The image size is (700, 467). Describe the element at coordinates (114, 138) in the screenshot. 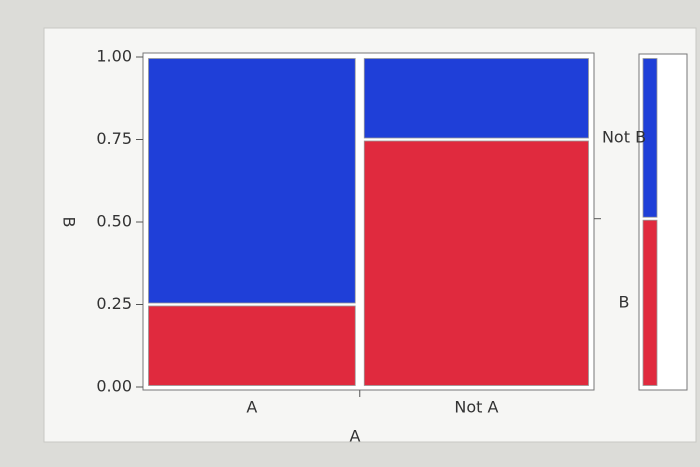

I see `y-tick-label: 0.75` at that location.